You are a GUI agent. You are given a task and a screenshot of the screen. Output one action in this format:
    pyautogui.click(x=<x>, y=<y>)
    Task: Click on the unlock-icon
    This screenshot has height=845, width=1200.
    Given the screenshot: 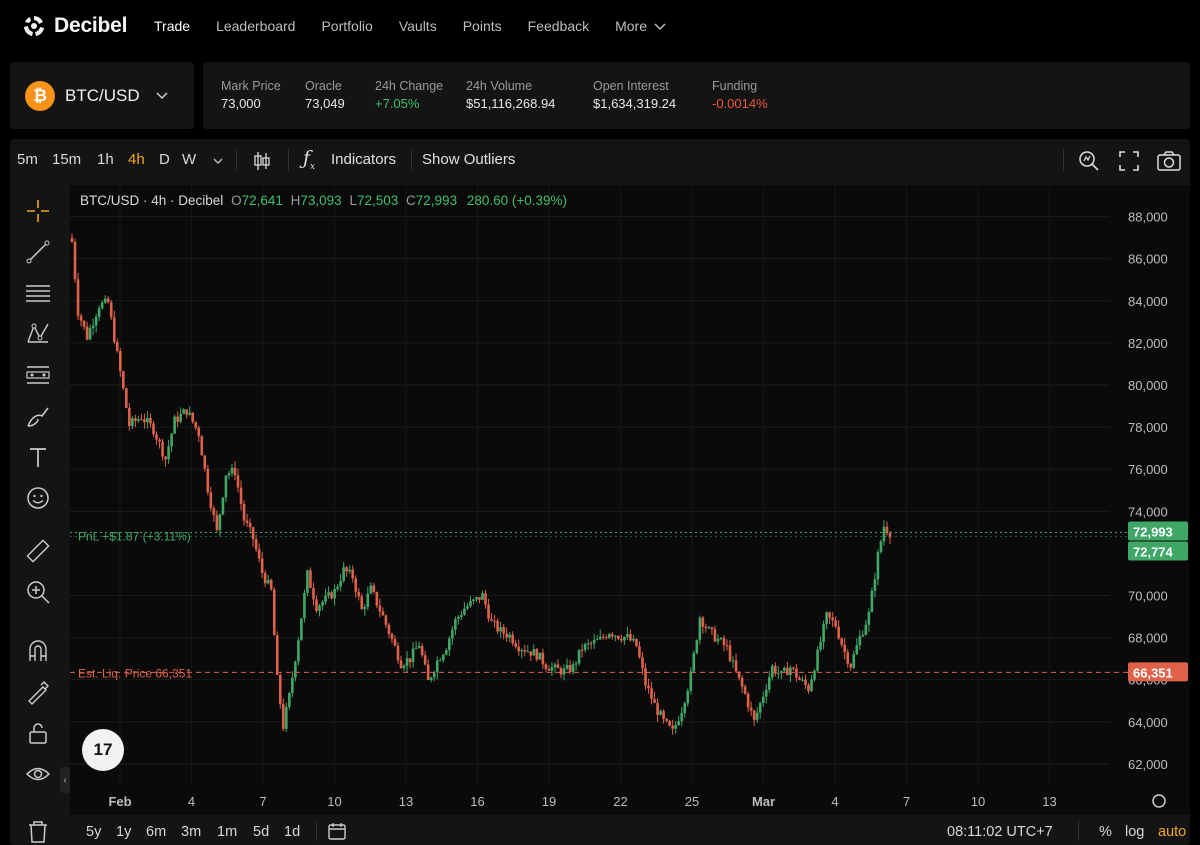 What is the action you would take?
    pyautogui.click(x=38, y=733)
    